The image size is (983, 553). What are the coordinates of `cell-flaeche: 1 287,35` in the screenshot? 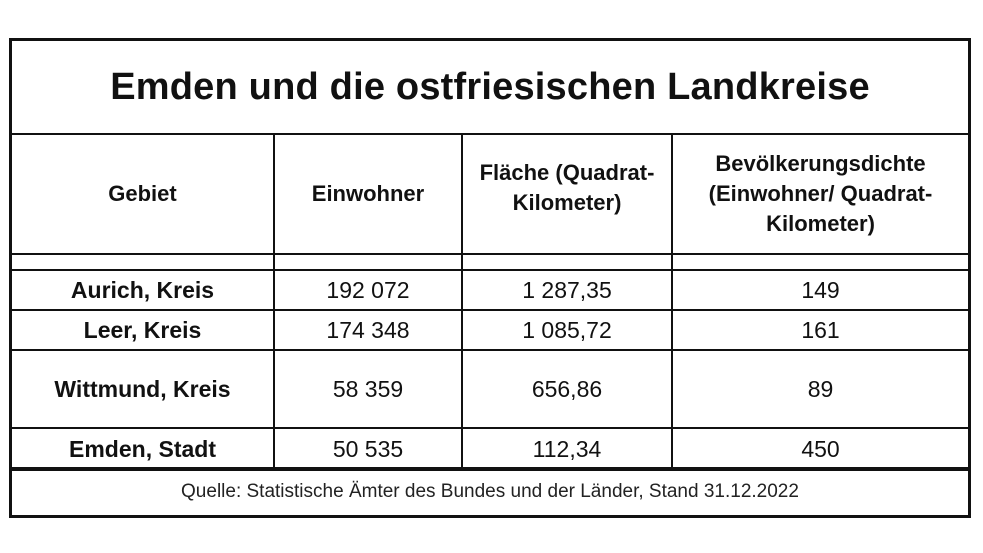 It's located at (567, 290).